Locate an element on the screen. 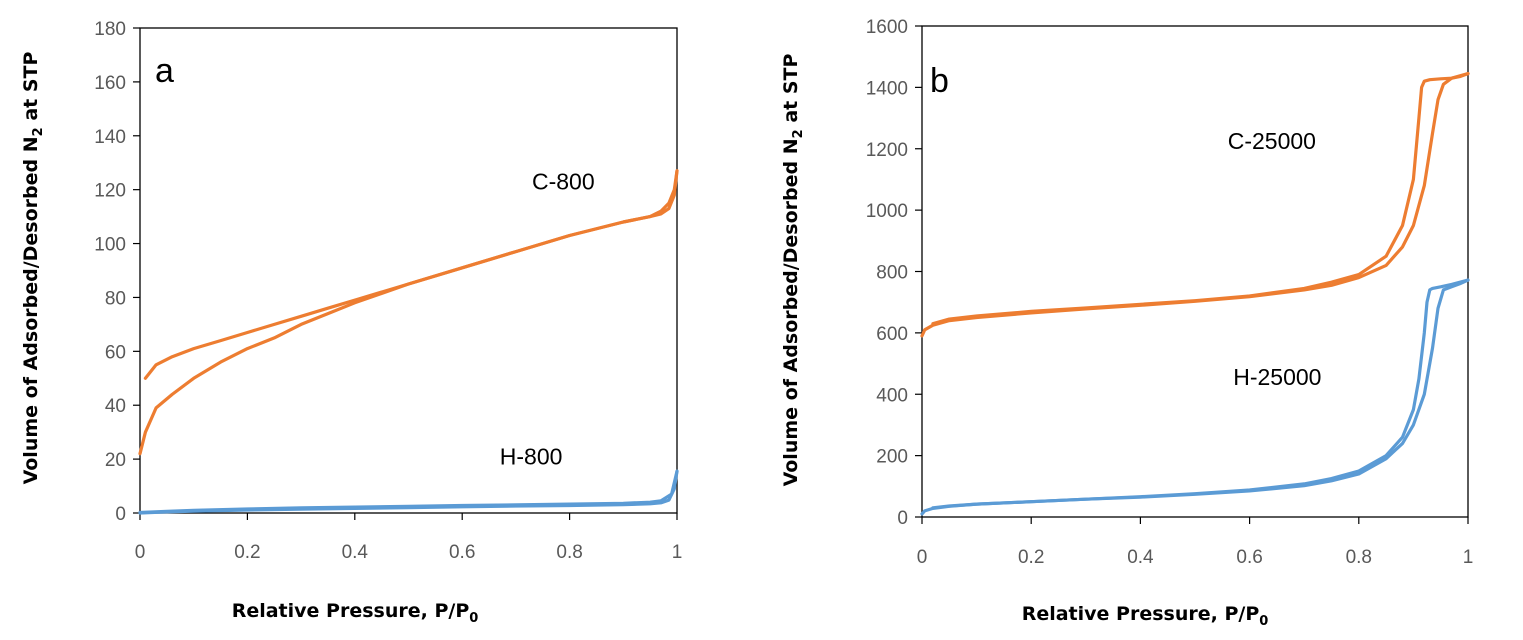 The image size is (1523, 640). y-tick-label: 800 is located at coordinates (892, 273).